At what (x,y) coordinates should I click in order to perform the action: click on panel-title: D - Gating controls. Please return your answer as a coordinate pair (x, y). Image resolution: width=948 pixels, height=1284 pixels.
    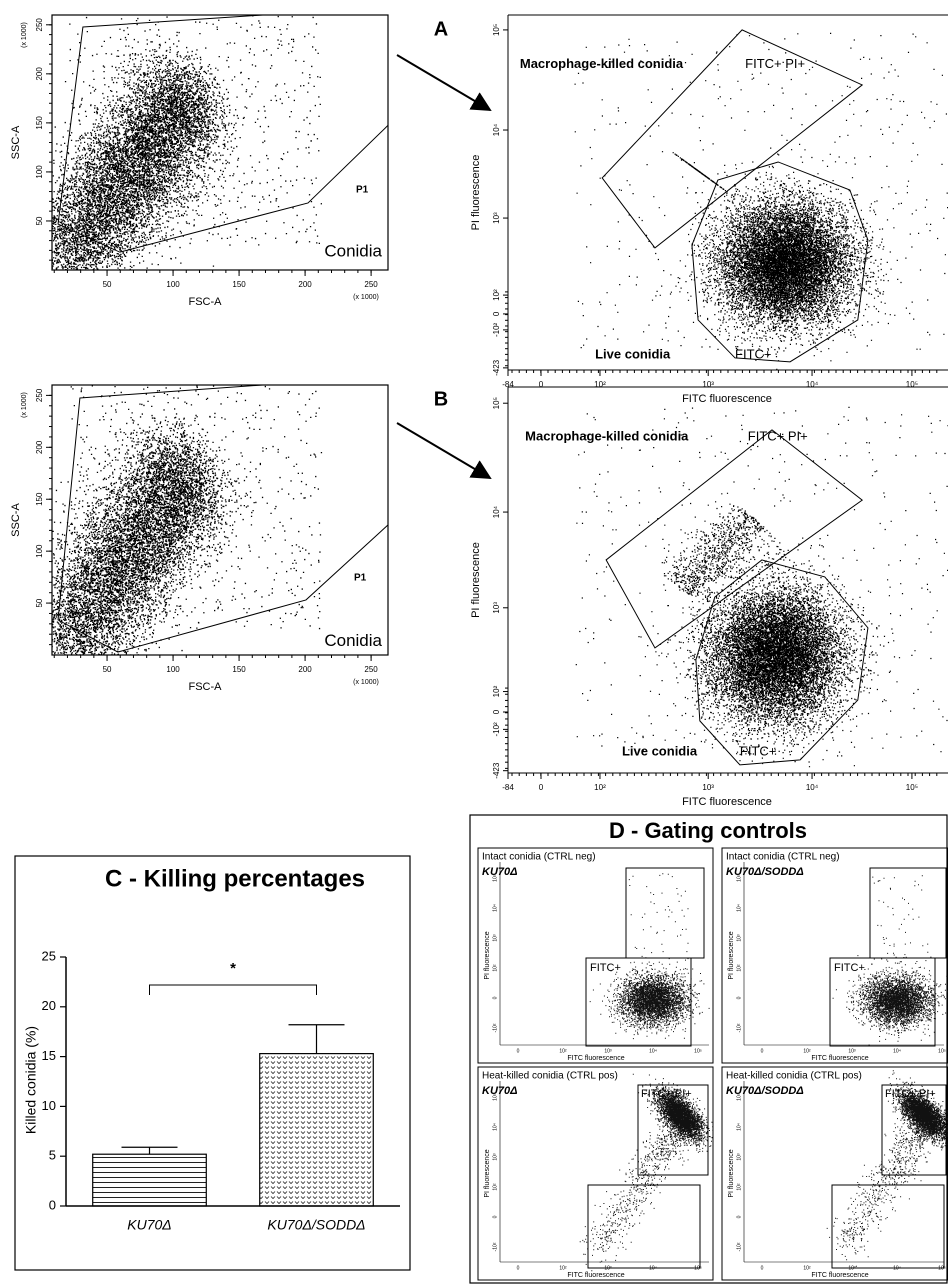
    Looking at the image, I should click on (708, 830).